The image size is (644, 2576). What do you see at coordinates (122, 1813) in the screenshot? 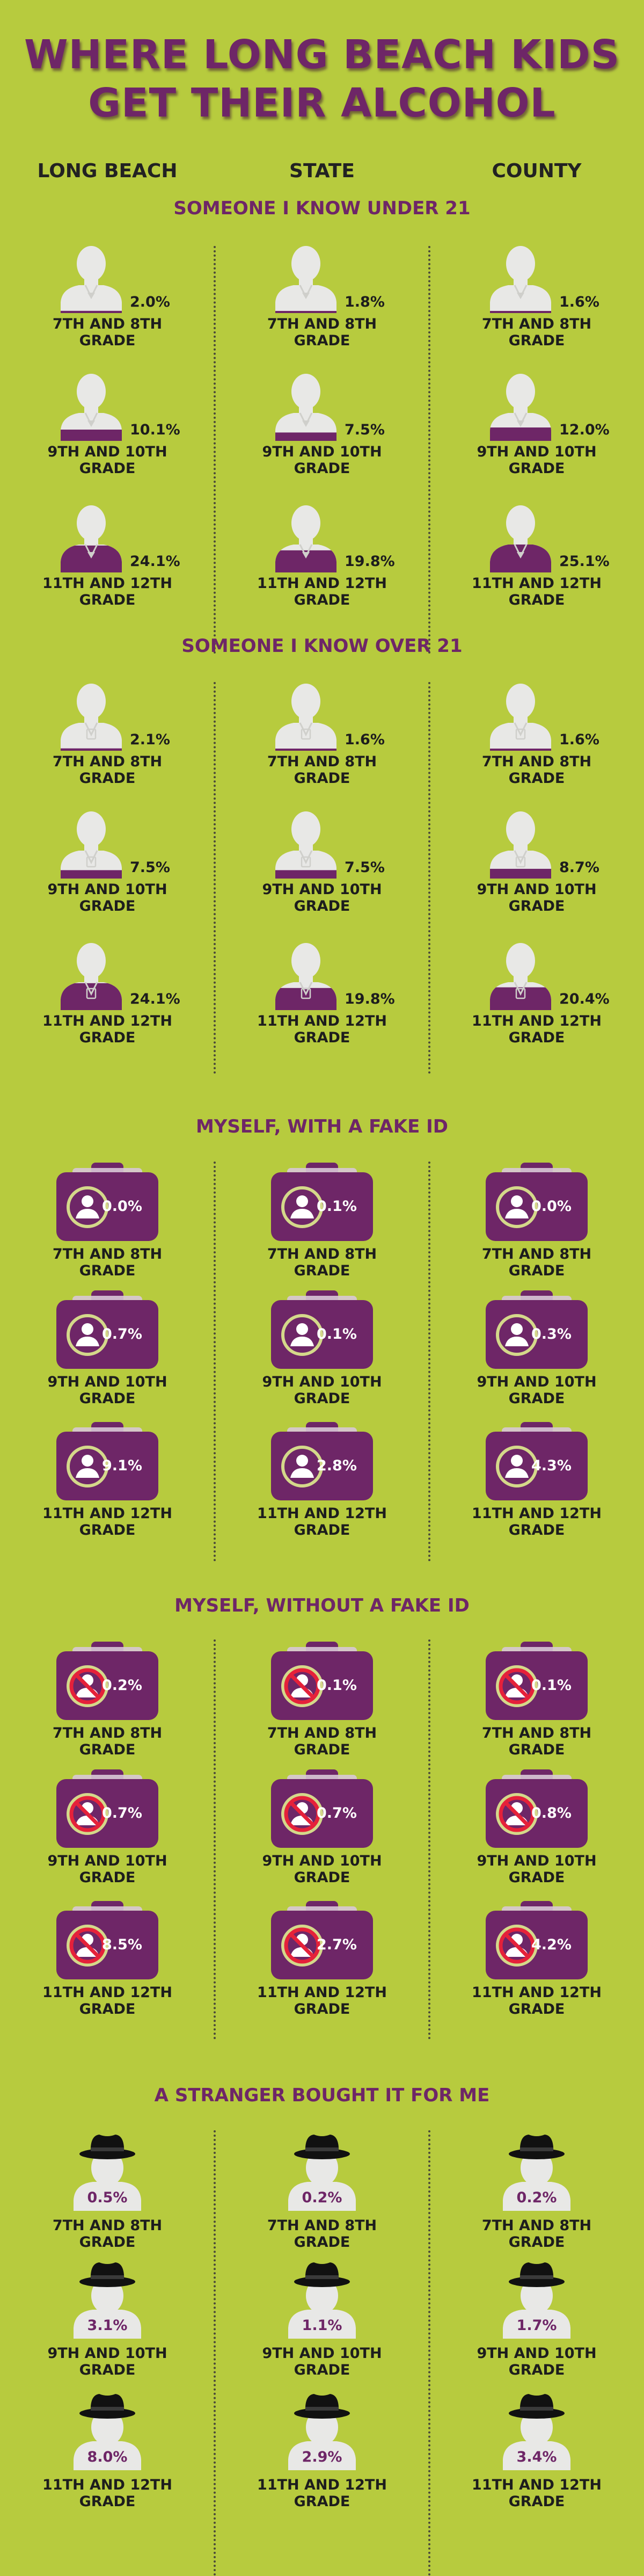
I see `percent-value: 0.7%` at bounding box center [122, 1813].